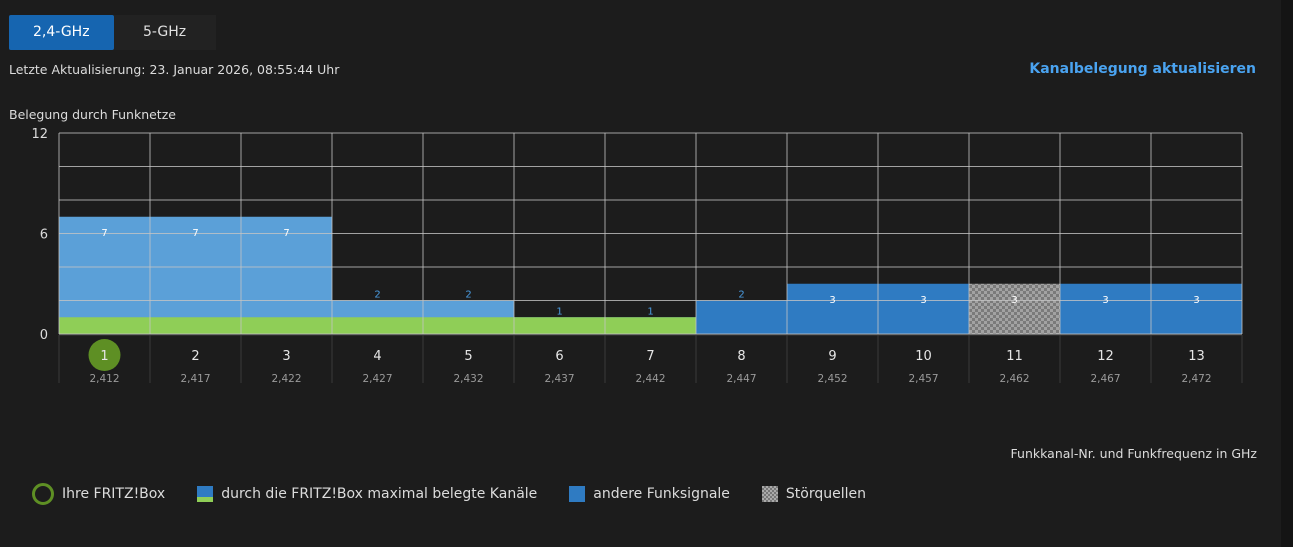 Image resolution: width=1293 pixels, height=547 pixels. Describe the element at coordinates (650, 356) in the screenshot. I see `channel-tick-label: 7` at that location.